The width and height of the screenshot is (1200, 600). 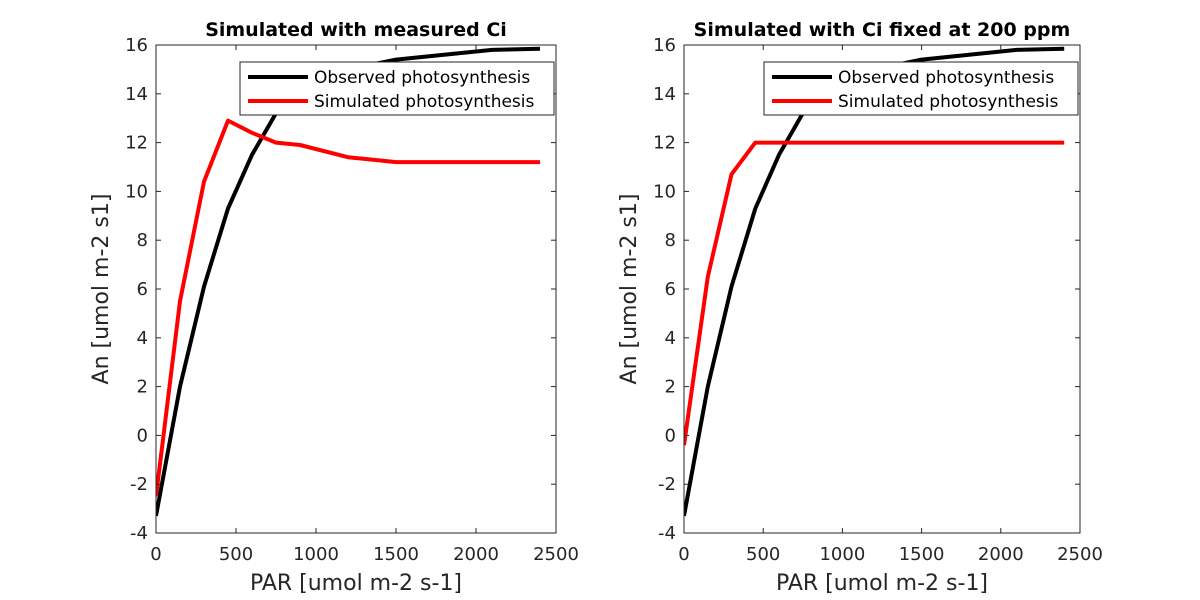 I want to click on chart-title: Simulated with Ci fixed at 200 ppm, so click(x=882, y=30).